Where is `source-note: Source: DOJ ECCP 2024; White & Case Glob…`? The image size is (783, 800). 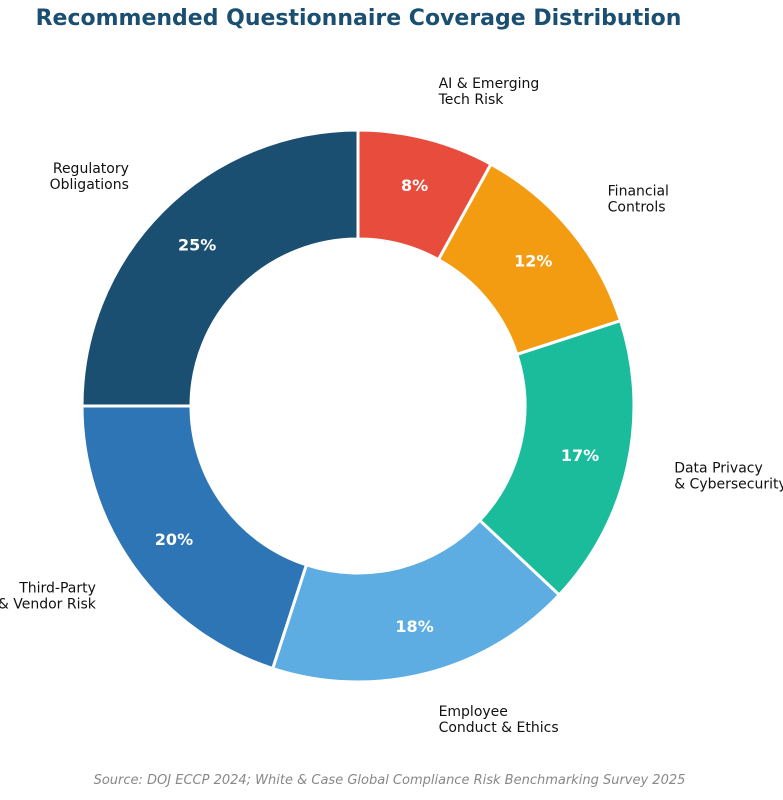 source-note: Source: DOJ ECCP 2024; White & Case Glob… is located at coordinates (389, 780).